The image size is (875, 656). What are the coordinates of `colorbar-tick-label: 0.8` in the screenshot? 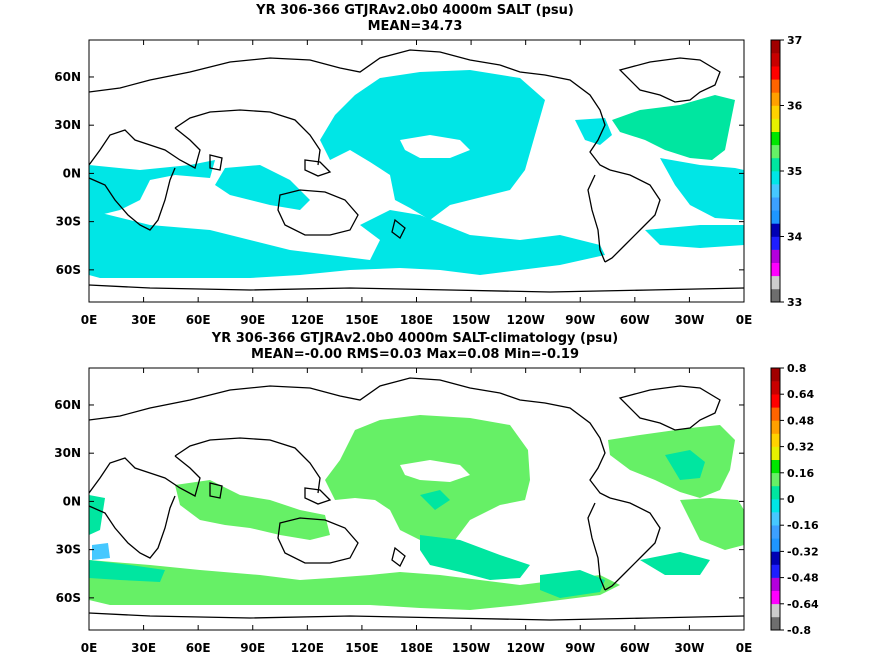 It's located at (797, 368).